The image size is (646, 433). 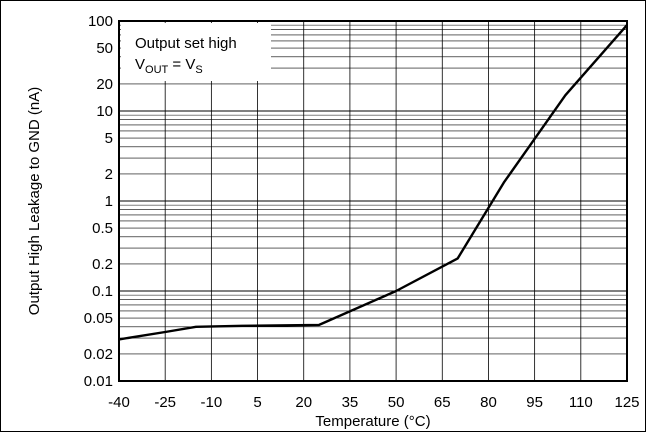 I want to click on annotation-v: V, so click(x=140, y=64).